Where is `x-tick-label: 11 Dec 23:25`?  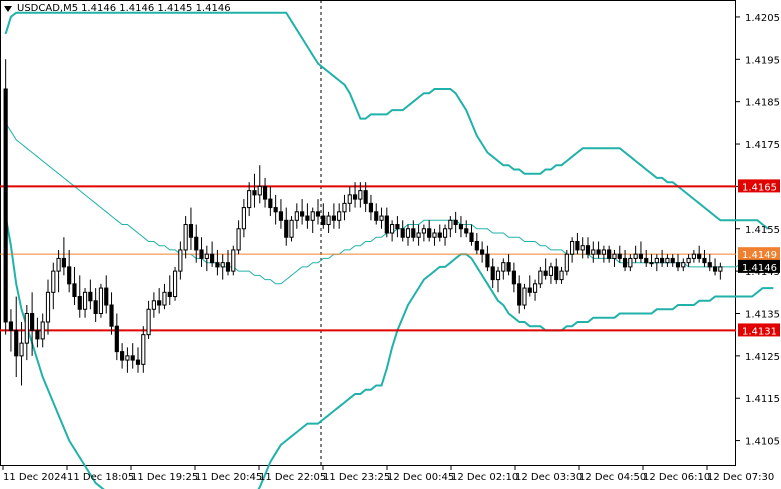
x-tick-label: 11 Dec 23:25 is located at coordinates (356, 477).